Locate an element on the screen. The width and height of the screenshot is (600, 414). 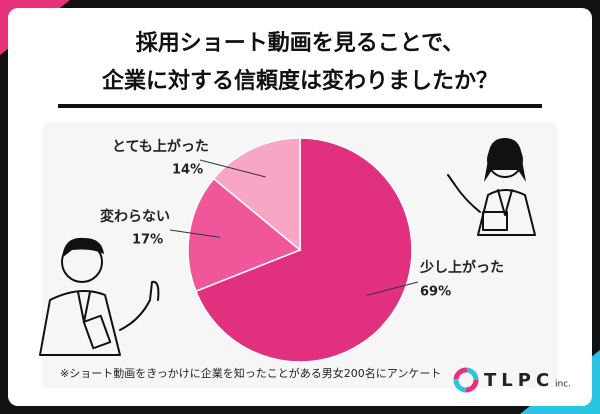
illustration-man is located at coordinates (99, 296).